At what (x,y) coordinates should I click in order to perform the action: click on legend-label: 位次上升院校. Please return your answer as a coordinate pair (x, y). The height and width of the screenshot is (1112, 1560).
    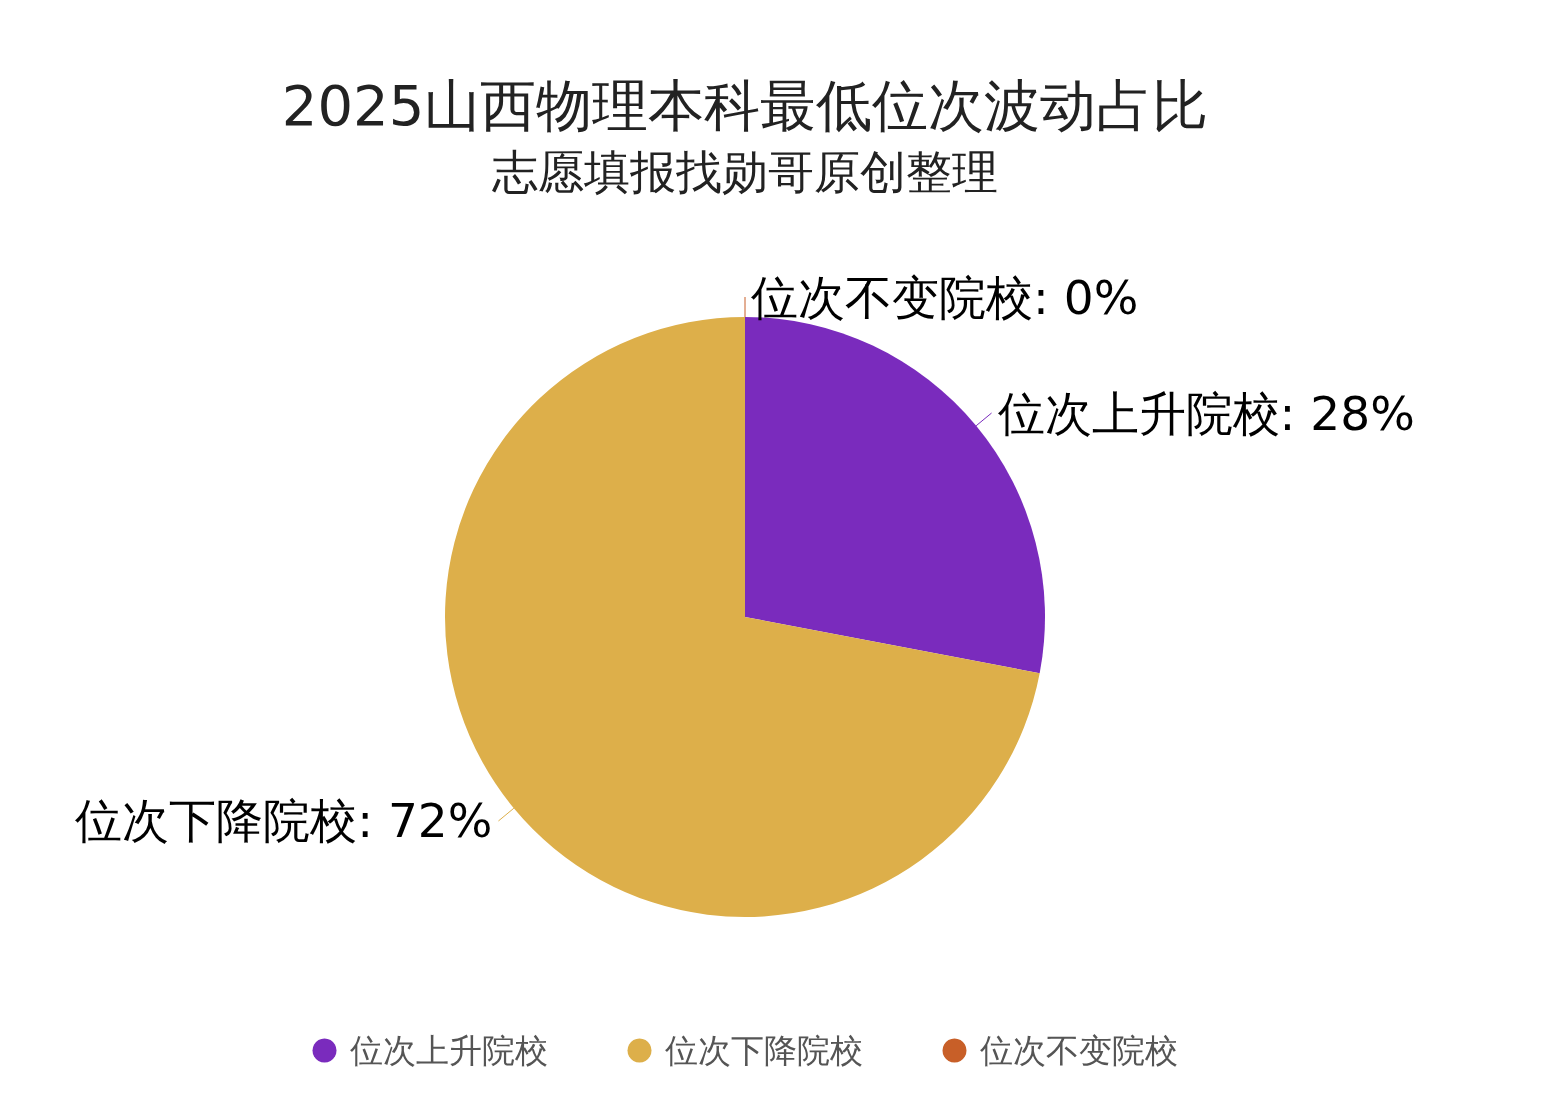
    Looking at the image, I should click on (448, 1050).